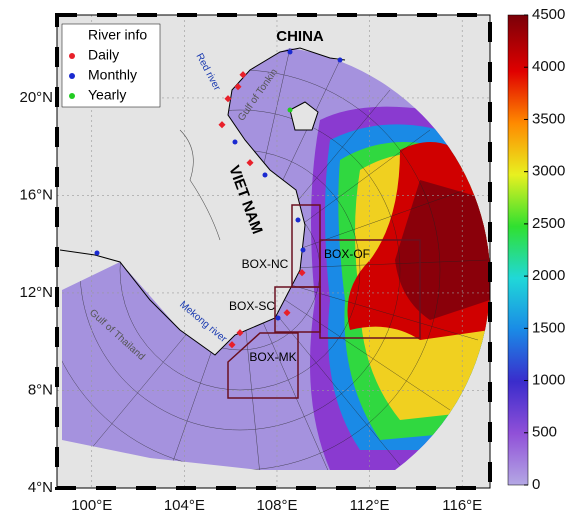 The width and height of the screenshot is (587, 519). Describe the element at coordinates (347, 254) in the screenshot. I see `box-label: BOX-OF` at that location.